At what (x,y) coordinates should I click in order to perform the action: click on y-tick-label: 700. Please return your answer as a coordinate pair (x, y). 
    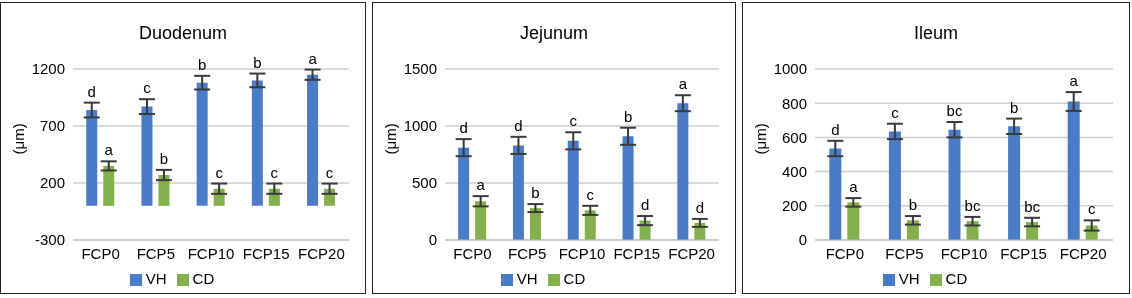
    Looking at the image, I should click on (52, 126).